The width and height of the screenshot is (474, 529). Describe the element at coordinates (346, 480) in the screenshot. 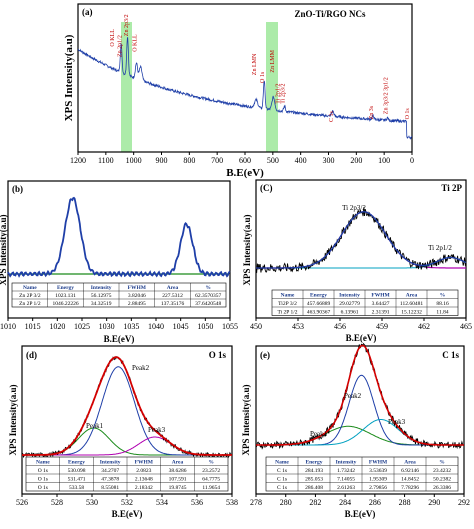

I see `table-cell: 7.14055` at that location.